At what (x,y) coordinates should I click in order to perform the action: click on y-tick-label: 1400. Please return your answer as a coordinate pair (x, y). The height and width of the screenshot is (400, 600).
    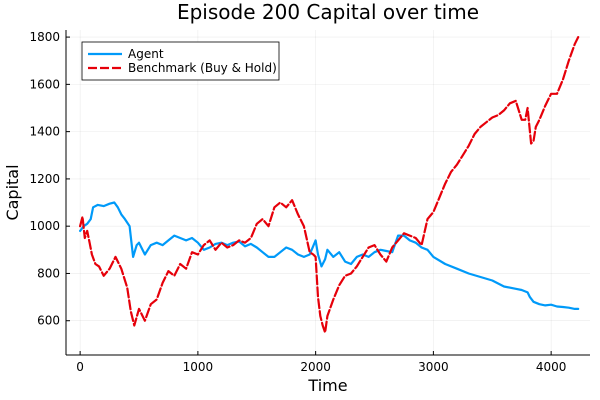
    Looking at the image, I should click on (44, 132).